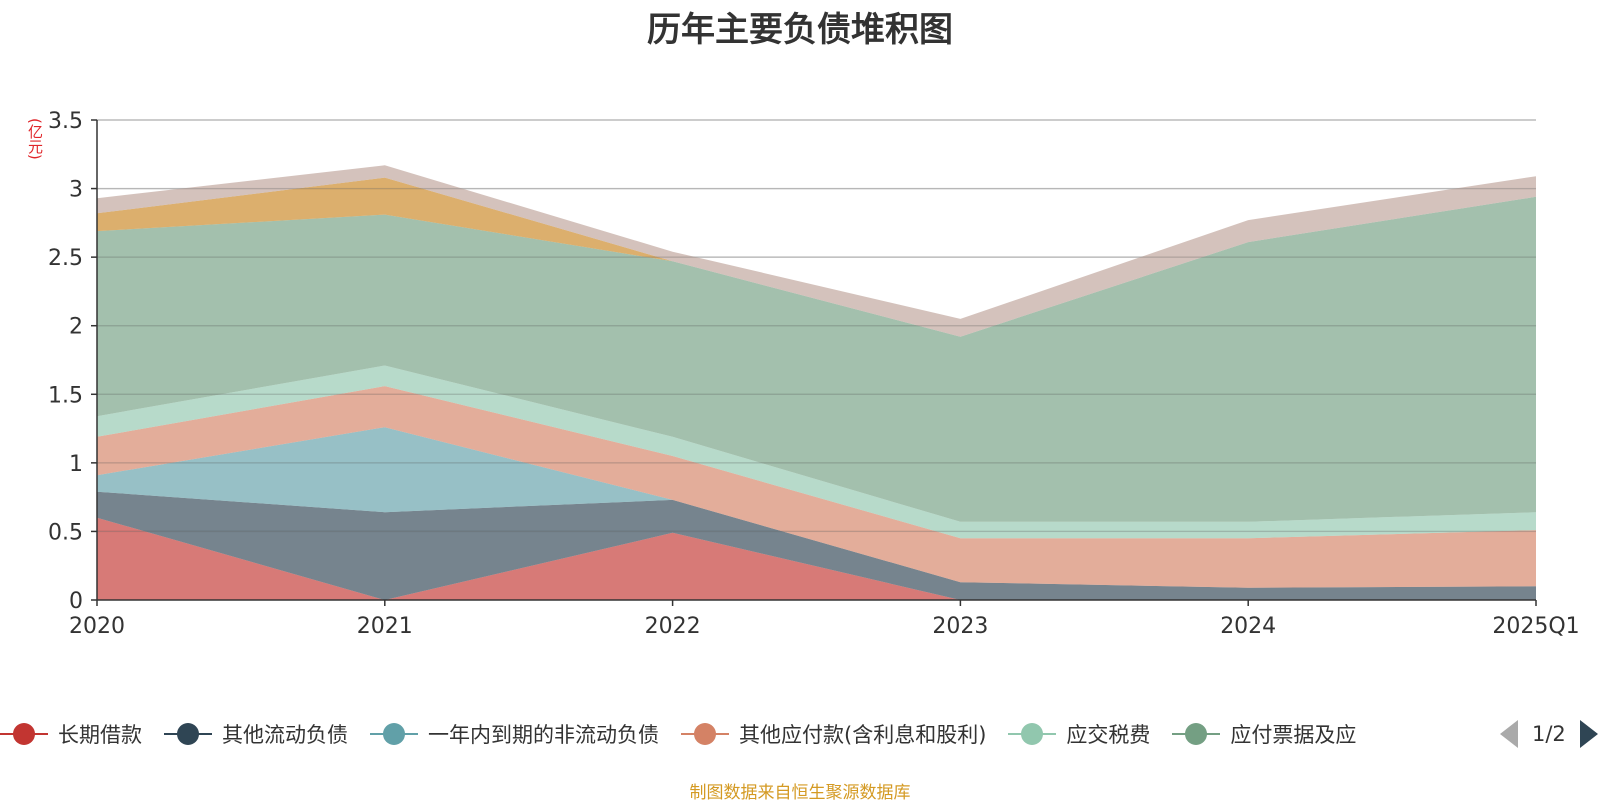 This screenshot has width=1600, height=803. Describe the element at coordinates (800, 30) in the screenshot. I see `chart-title: 历年主要负债堆积图` at that location.